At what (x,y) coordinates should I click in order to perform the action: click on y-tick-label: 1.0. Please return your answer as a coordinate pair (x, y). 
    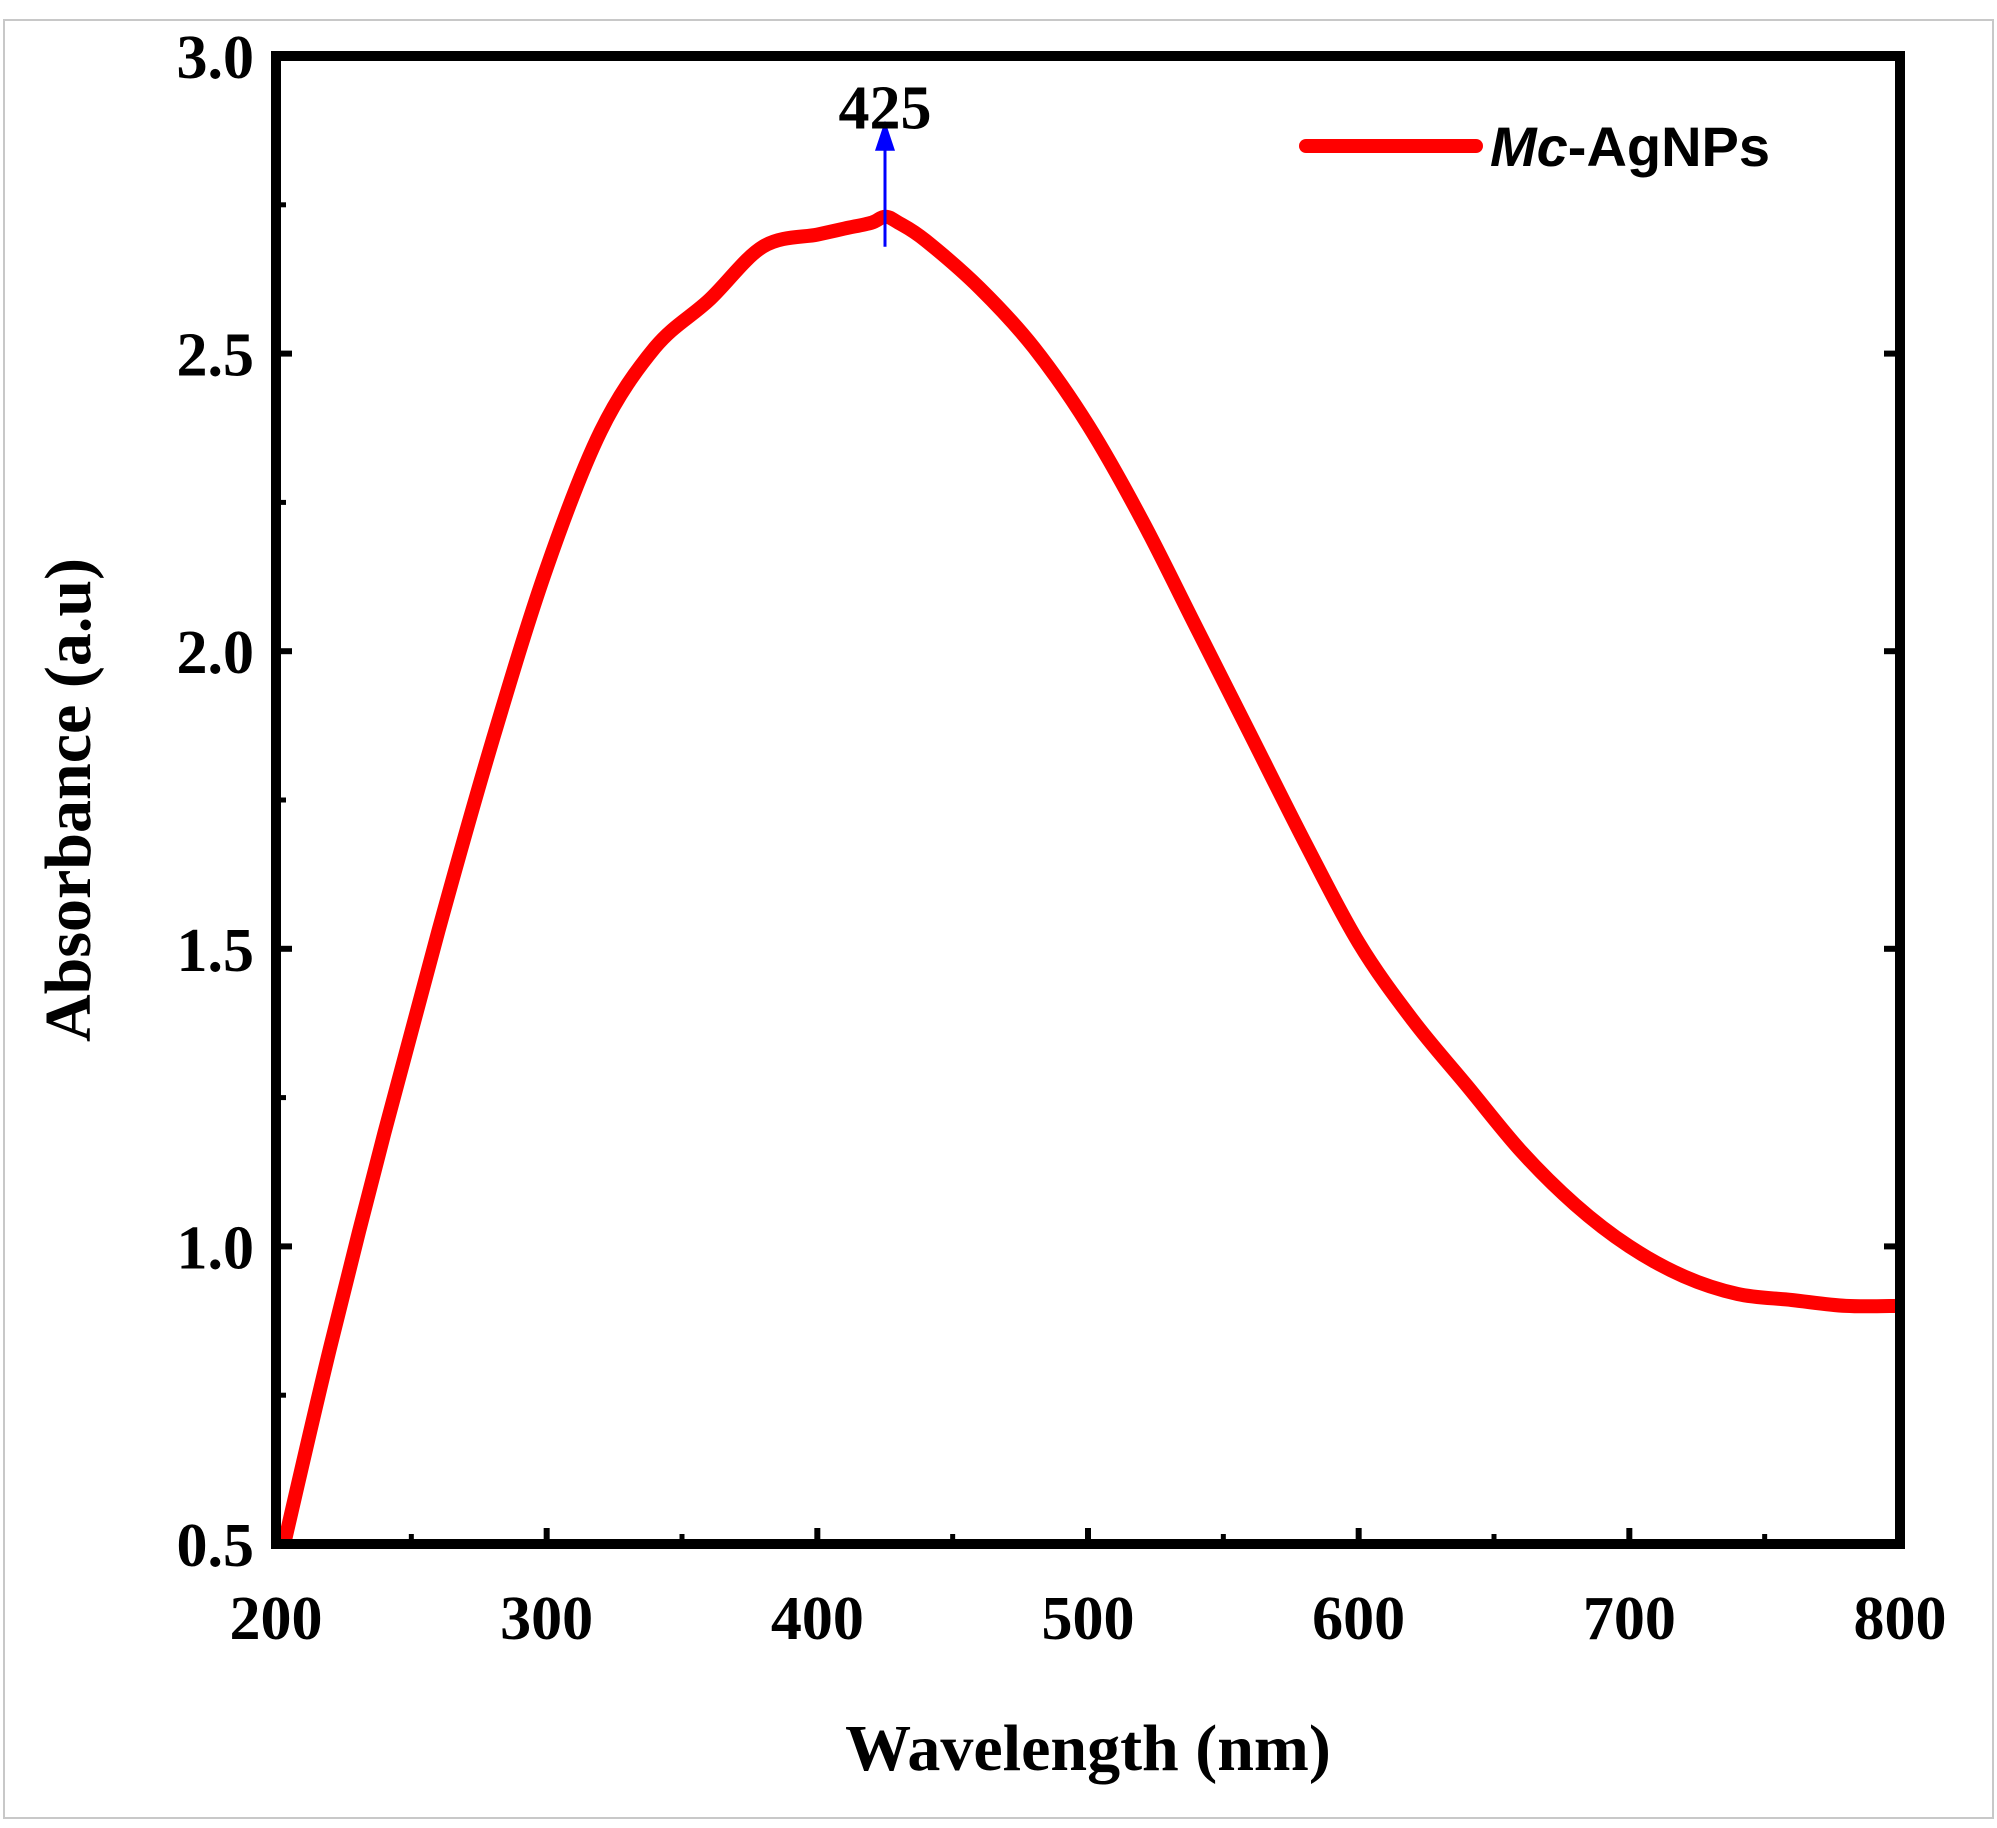
    Looking at the image, I should click on (216, 1248).